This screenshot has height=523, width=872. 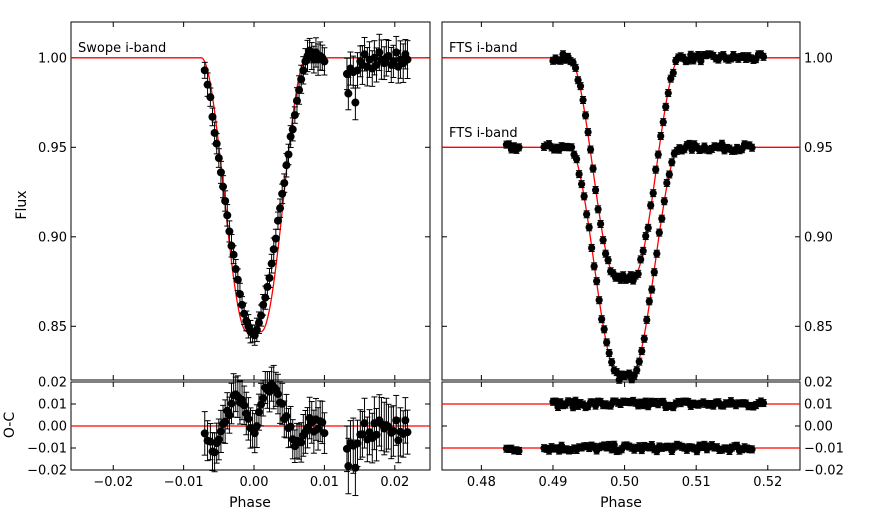 What do you see at coordinates (52, 427) in the screenshot?
I see `y-tick-label: 0.00` at bounding box center [52, 427].